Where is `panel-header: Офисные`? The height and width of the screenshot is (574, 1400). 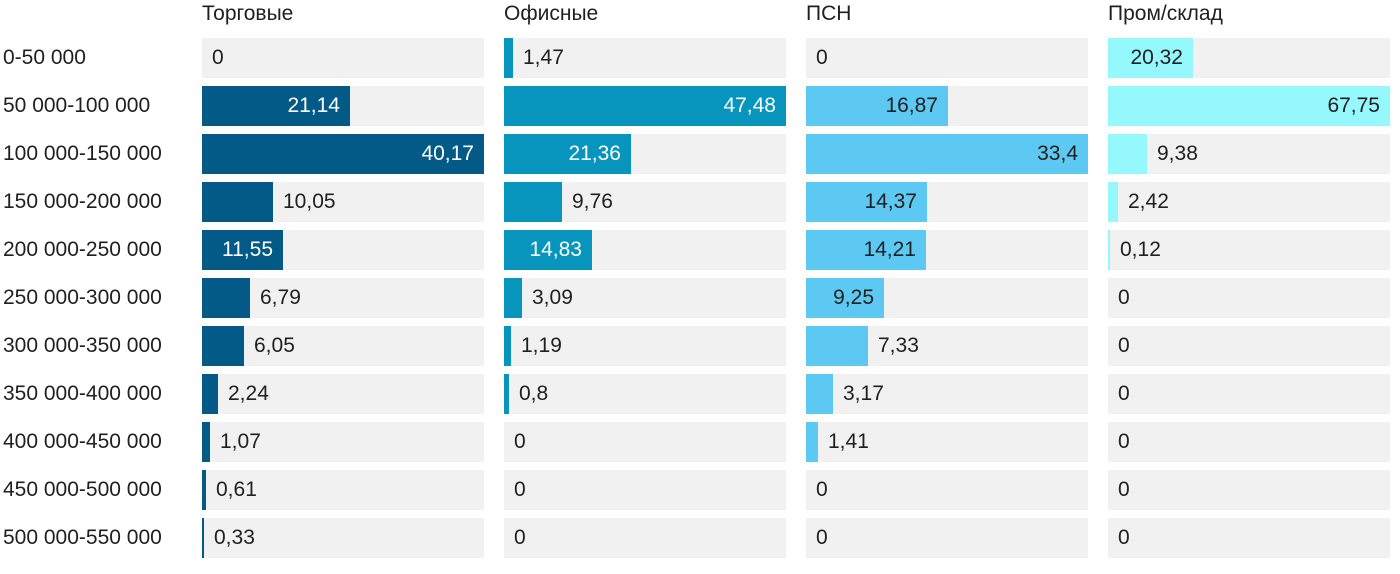 panel-header: Офисные is located at coordinates (551, 13).